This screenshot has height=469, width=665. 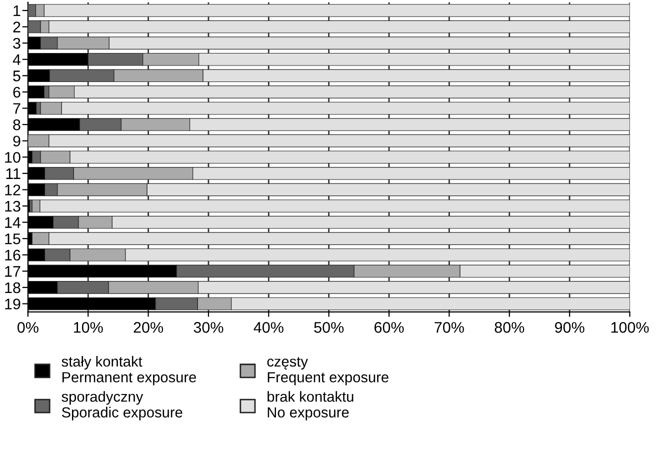 I want to click on y-tick-label: 19, so click(x=12, y=304).